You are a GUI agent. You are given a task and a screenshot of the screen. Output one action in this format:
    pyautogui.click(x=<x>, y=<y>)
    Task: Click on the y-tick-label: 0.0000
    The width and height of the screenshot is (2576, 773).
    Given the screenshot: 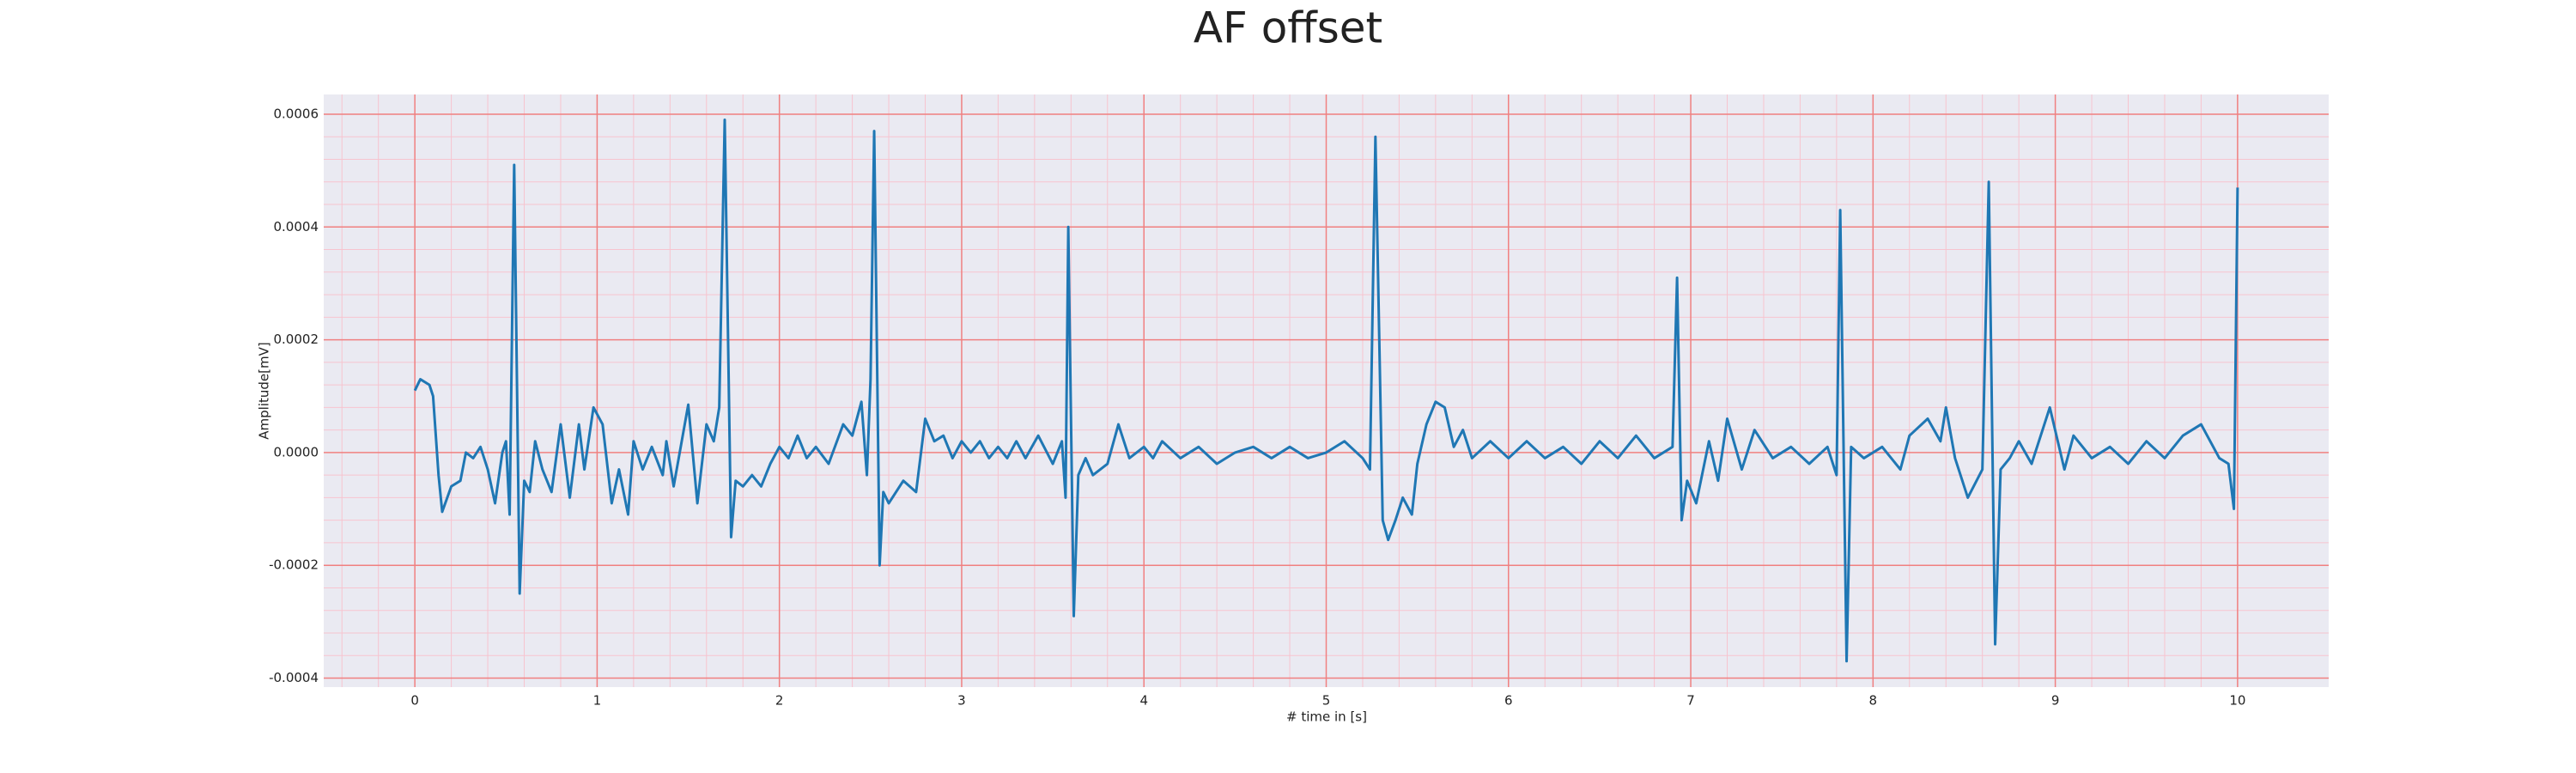 What is the action you would take?
    pyautogui.click(x=296, y=452)
    